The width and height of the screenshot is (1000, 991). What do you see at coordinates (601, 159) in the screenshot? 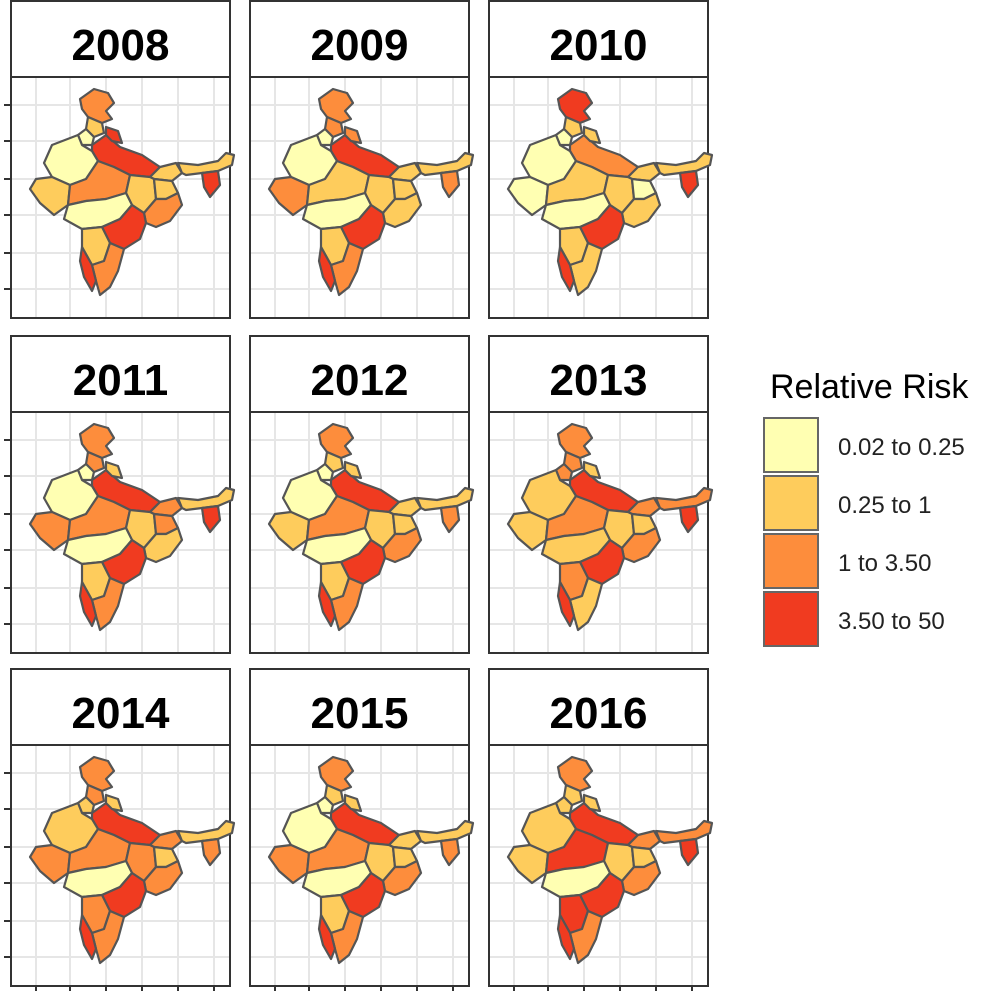
I see `map-panel-2010: 2010` at bounding box center [601, 159].